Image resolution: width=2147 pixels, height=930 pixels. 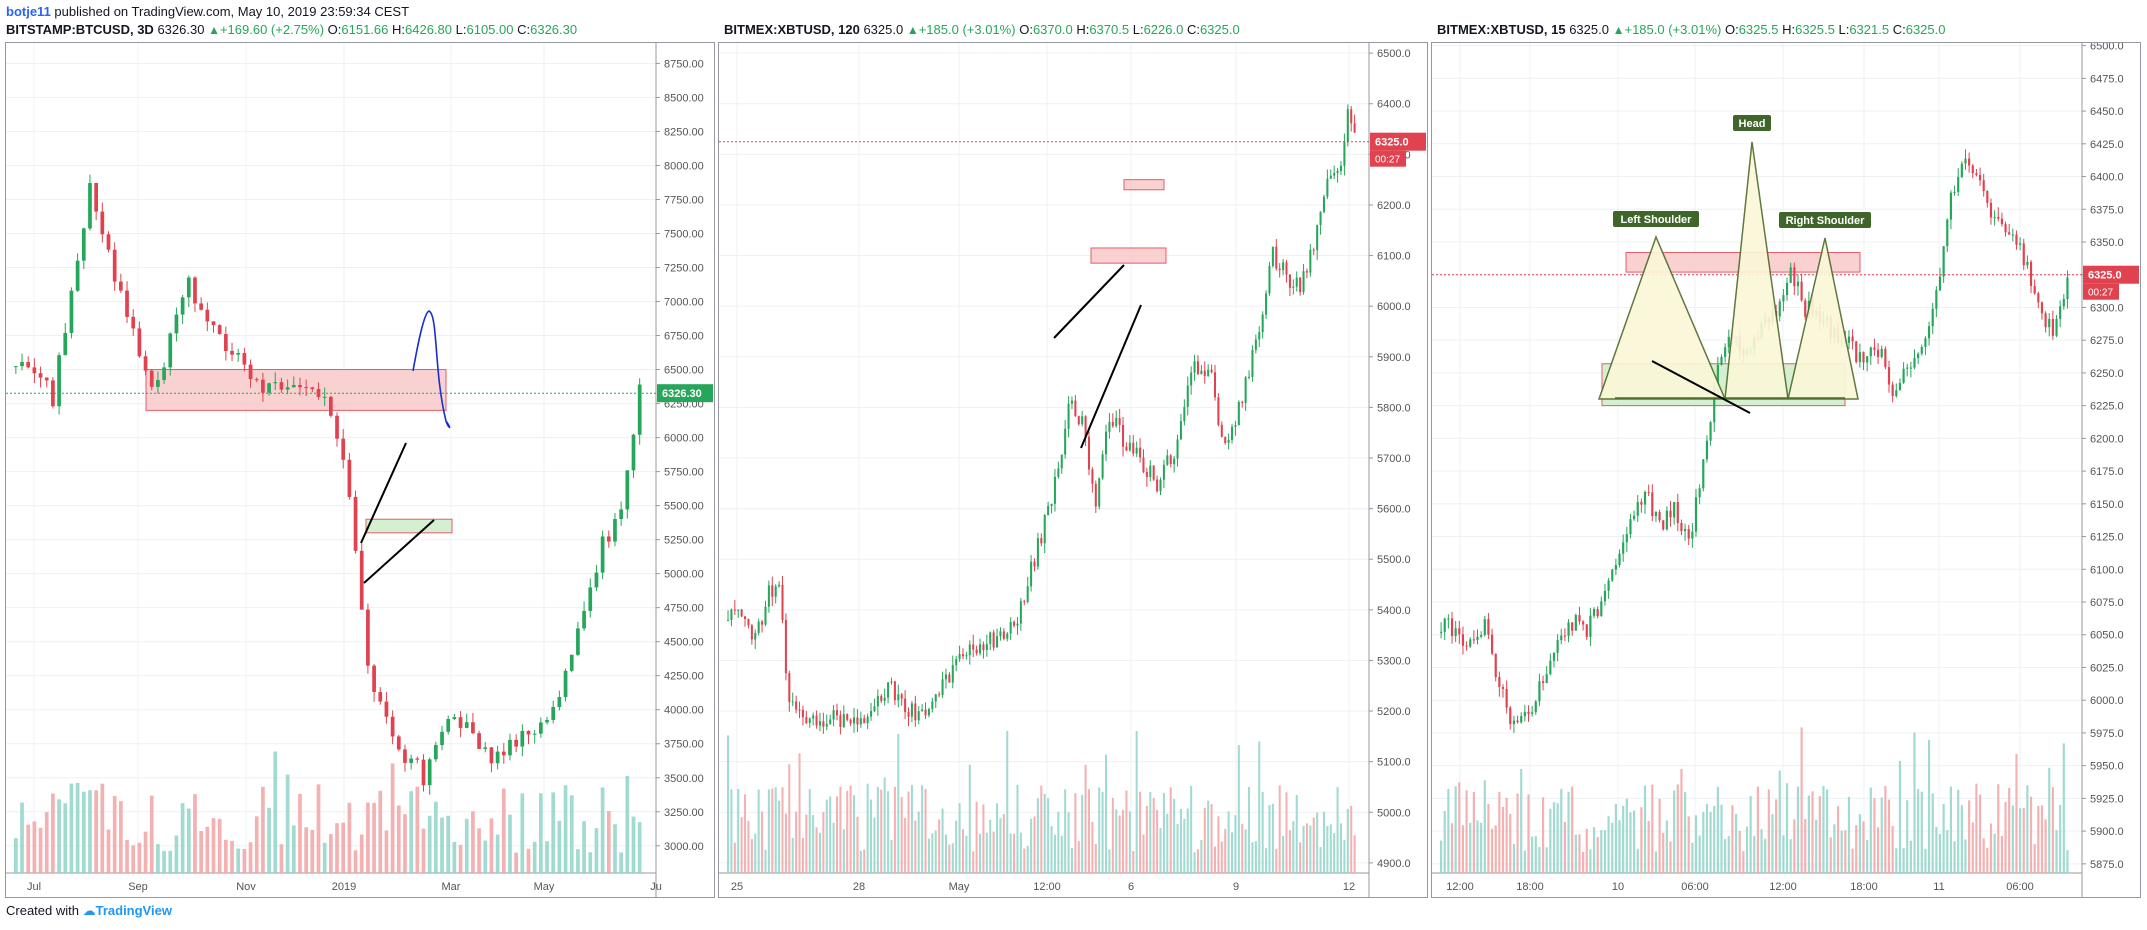 What do you see at coordinates (684, 507) in the screenshot?
I see `y-tick-label: 5500.00` at bounding box center [684, 507].